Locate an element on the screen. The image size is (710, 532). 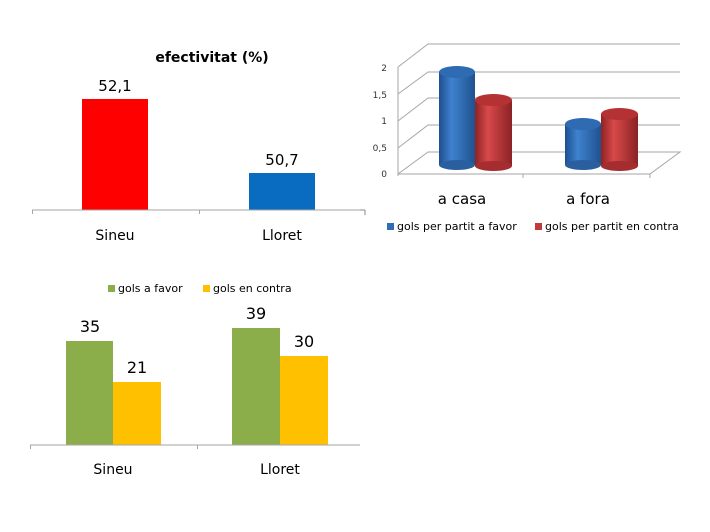
svg-text: 1 is located at coordinates (384, 122).